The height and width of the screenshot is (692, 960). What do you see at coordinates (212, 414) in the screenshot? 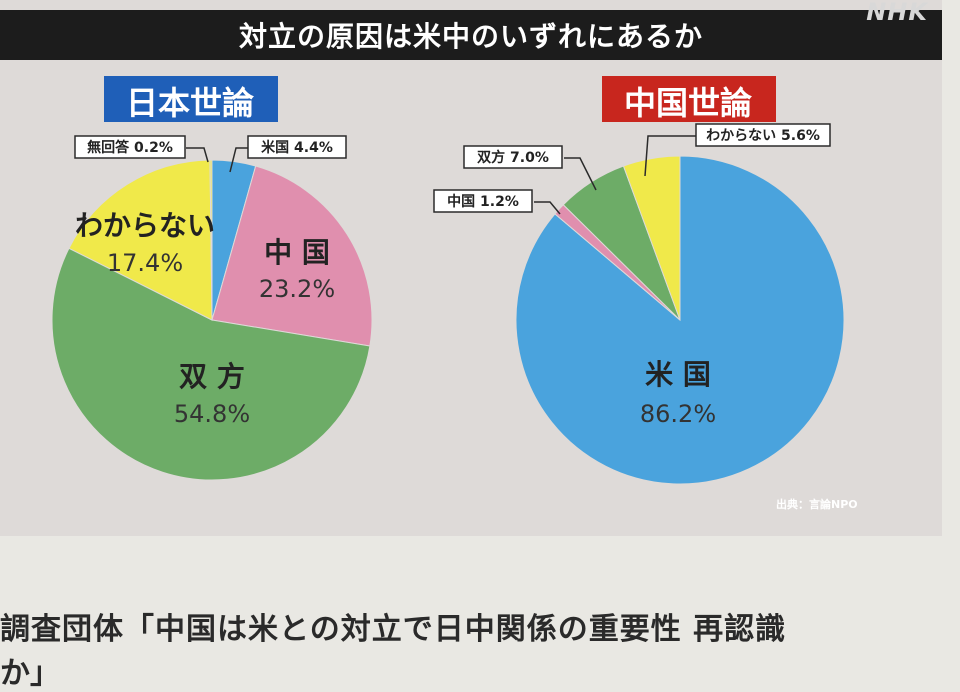
I see `pie-value-japan-2: 54.8%` at bounding box center [212, 414].